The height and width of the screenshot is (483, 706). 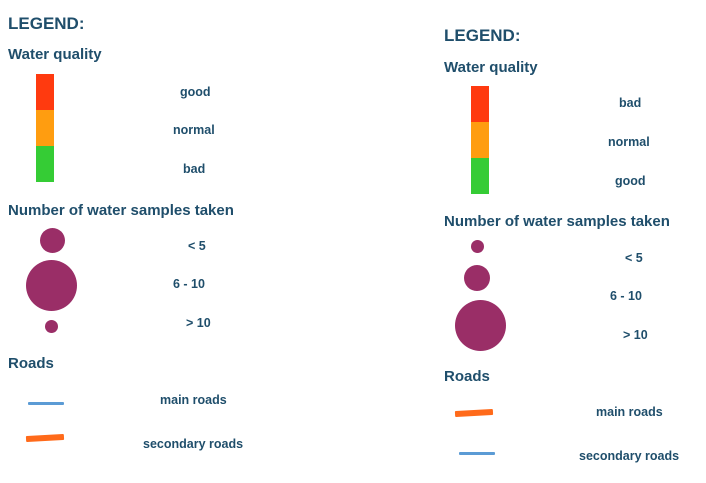 I want to click on water-quality-label-1: good, so click(x=195, y=92).